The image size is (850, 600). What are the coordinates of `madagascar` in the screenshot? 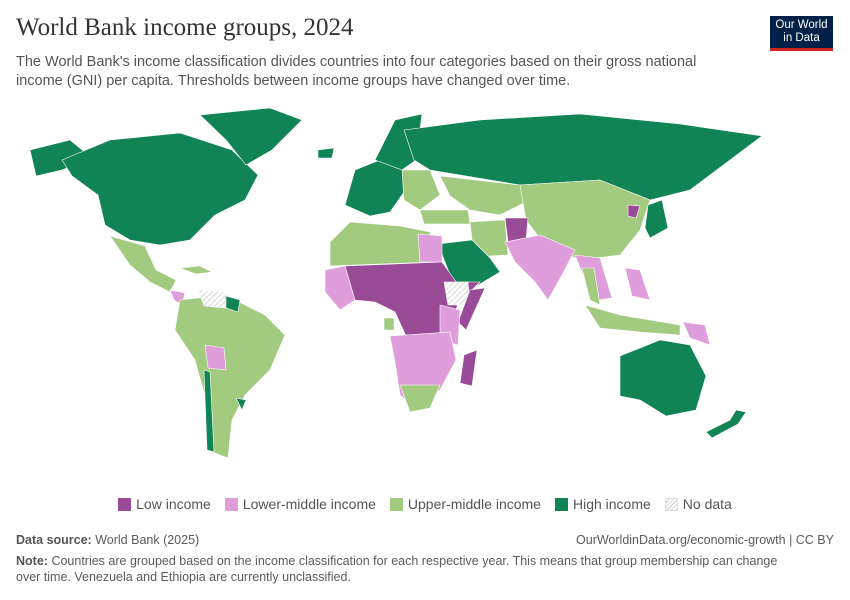 It's located at (468, 368).